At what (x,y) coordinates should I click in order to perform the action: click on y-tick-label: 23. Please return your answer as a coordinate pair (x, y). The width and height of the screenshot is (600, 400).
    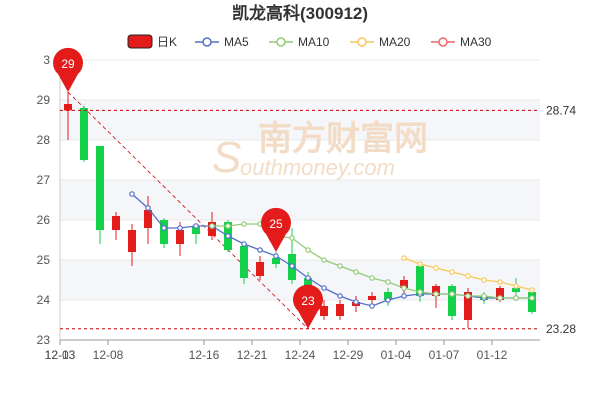
    Looking at the image, I should click on (44, 340).